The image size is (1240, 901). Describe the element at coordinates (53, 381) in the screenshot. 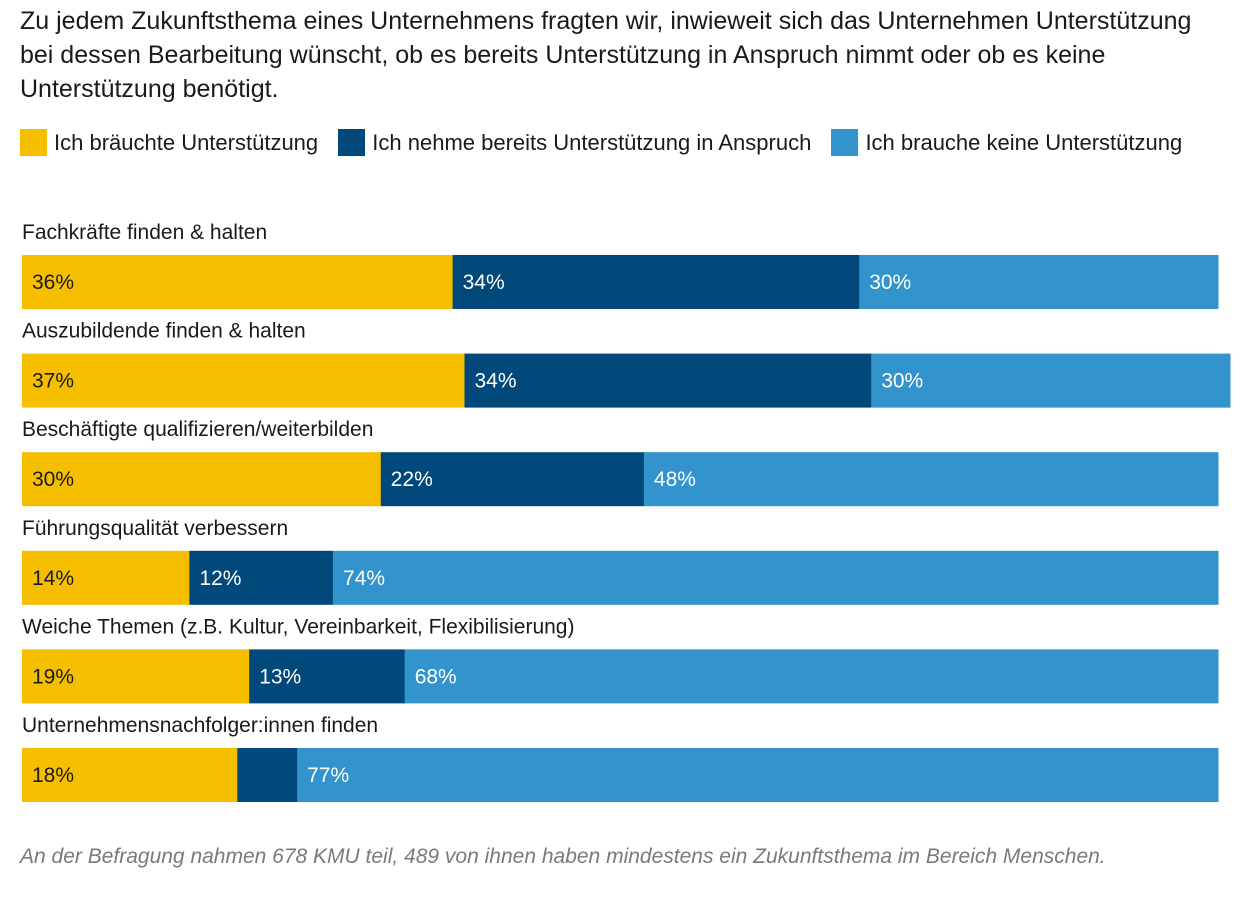

I see `data-label: 37%` at that location.